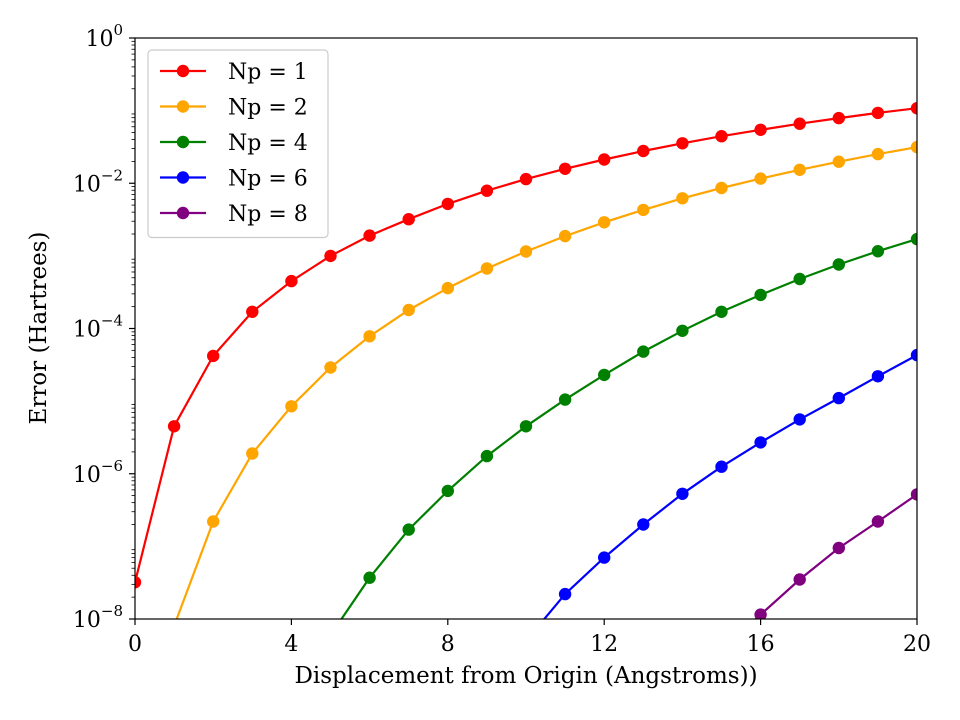 This screenshot has width=960, height=720. I want to click on legend-label: Np = 2, so click(268, 108).